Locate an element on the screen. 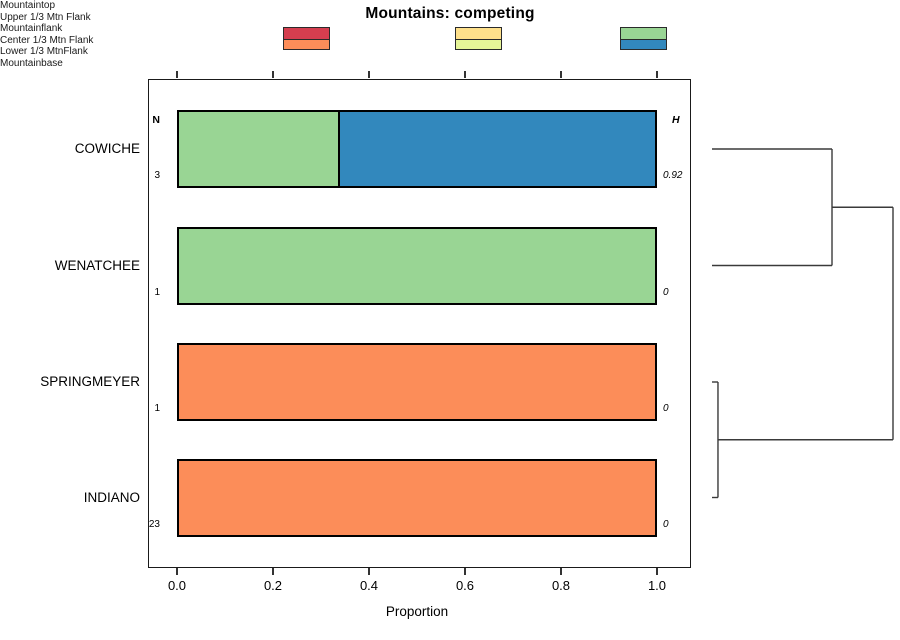  legend-label: Mountainbase is located at coordinates (31, 63).